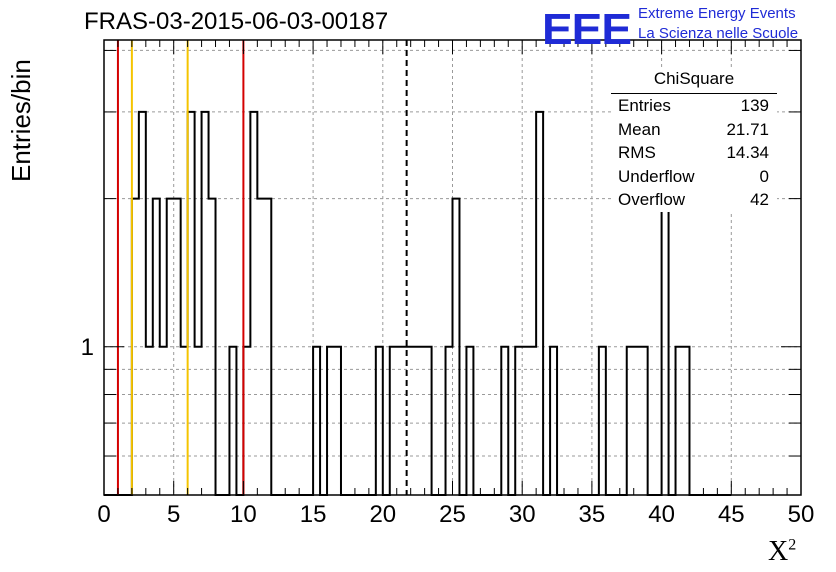 This screenshot has height=572, width=836. Describe the element at coordinates (747, 129) in the screenshot. I see `stats-value: 21.71` at that location.